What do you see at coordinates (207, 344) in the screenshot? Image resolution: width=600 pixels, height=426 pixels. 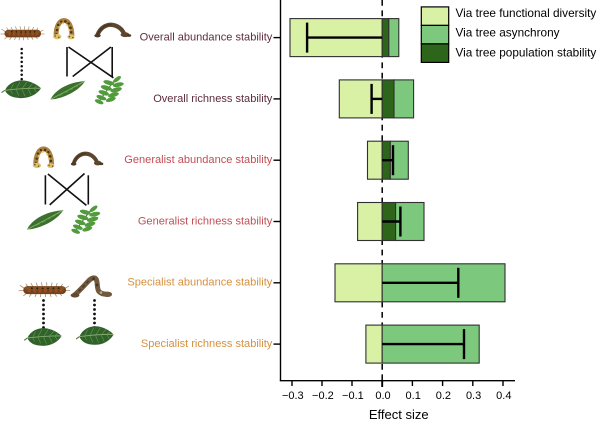 I see `svg-text: Specialist richness stability` at bounding box center [207, 344].